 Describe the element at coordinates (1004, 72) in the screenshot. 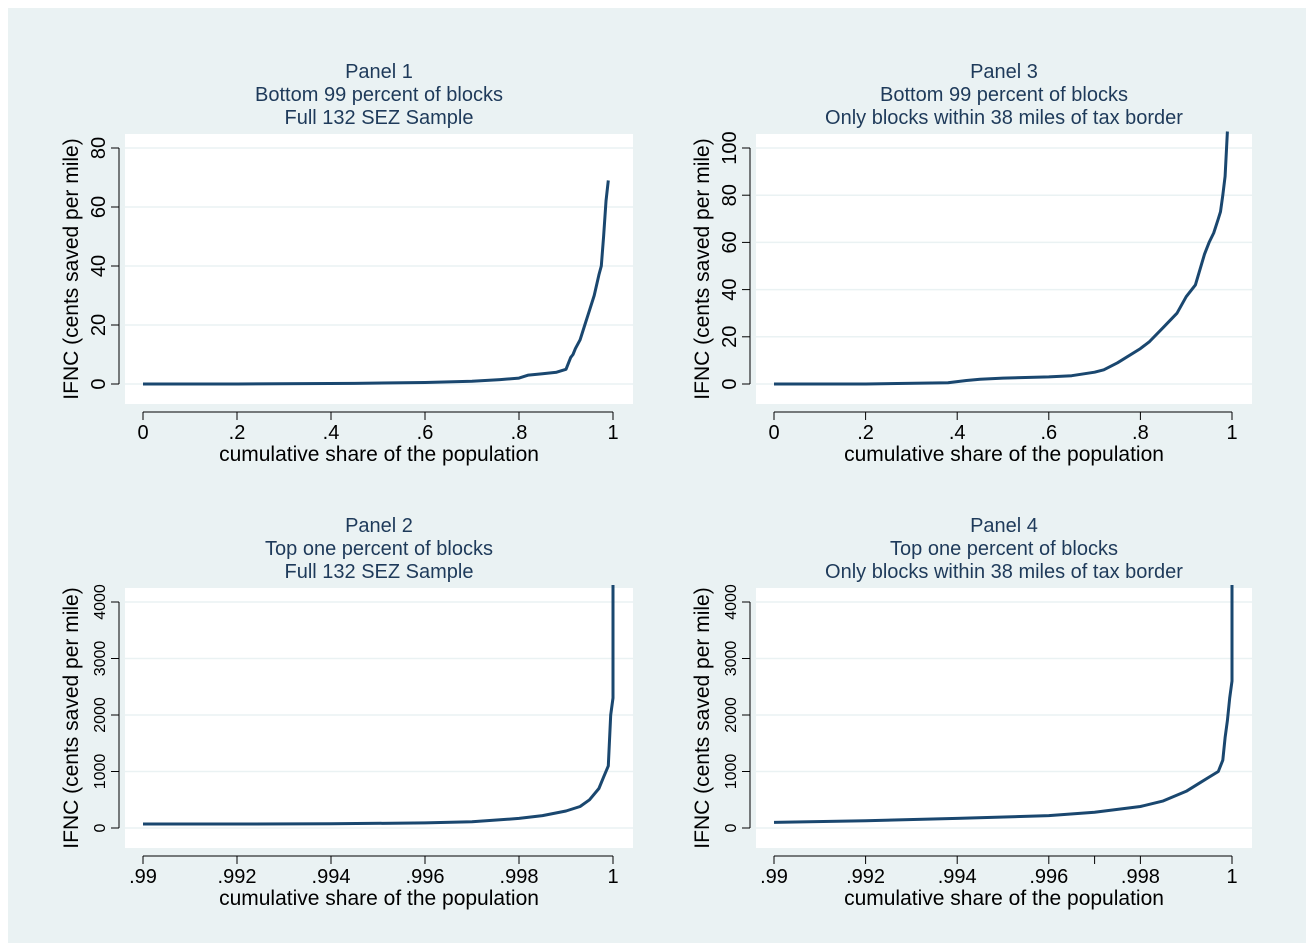

I see `panel-title: Panel 3` at that location.